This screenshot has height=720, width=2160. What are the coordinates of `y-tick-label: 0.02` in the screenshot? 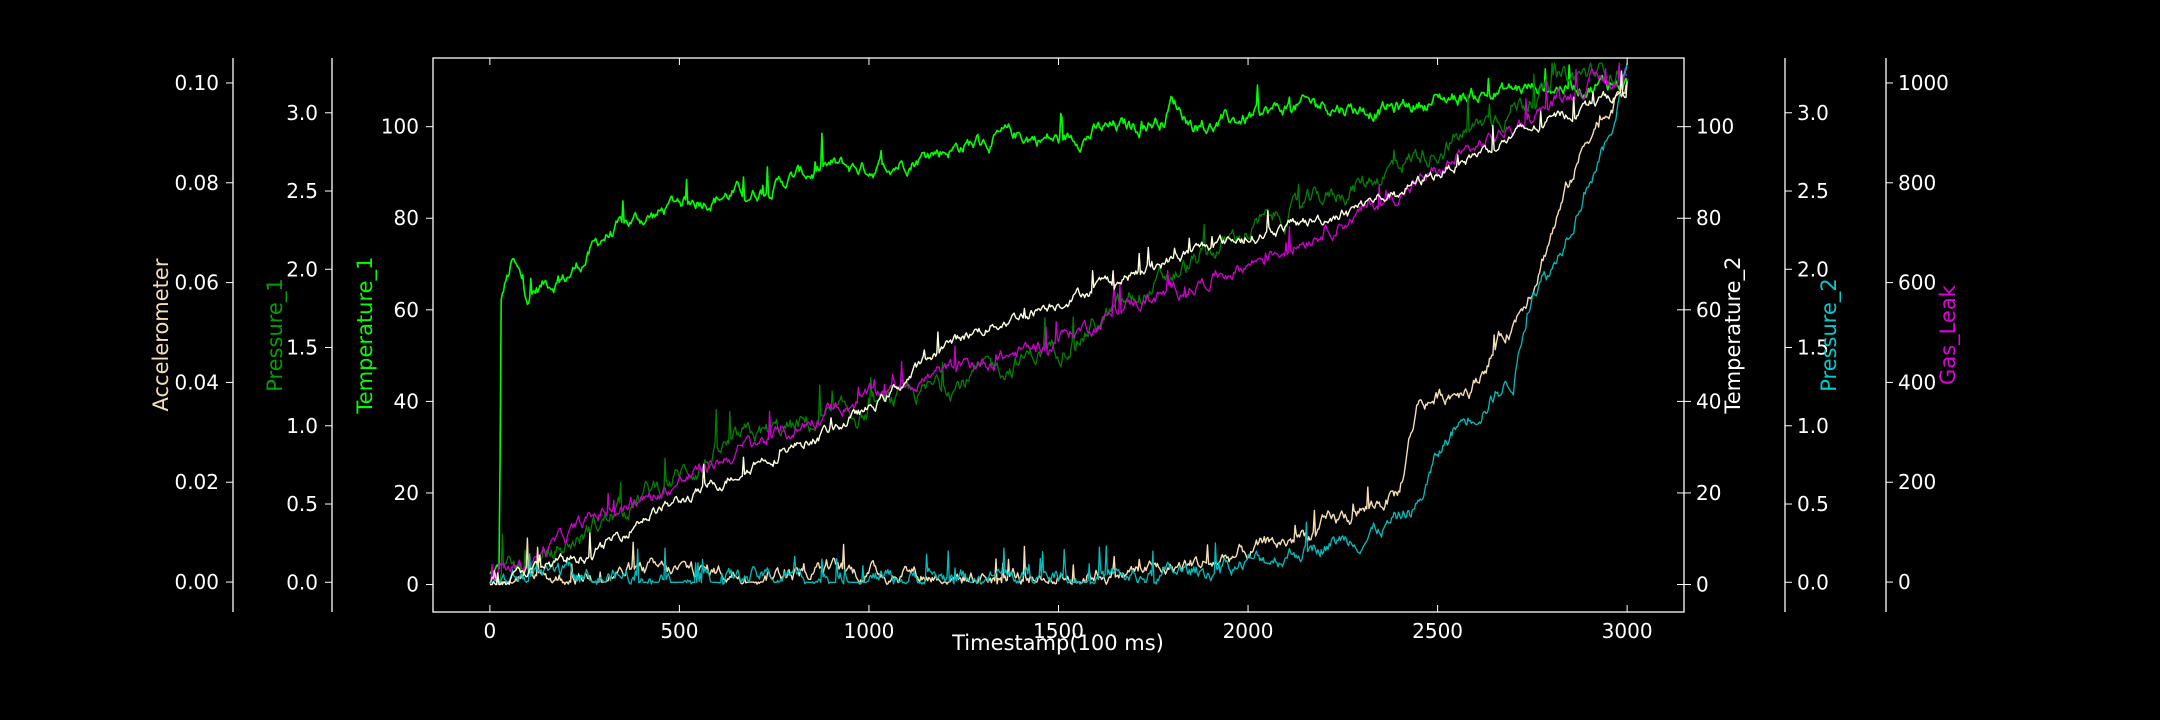 It's located at (196, 482).